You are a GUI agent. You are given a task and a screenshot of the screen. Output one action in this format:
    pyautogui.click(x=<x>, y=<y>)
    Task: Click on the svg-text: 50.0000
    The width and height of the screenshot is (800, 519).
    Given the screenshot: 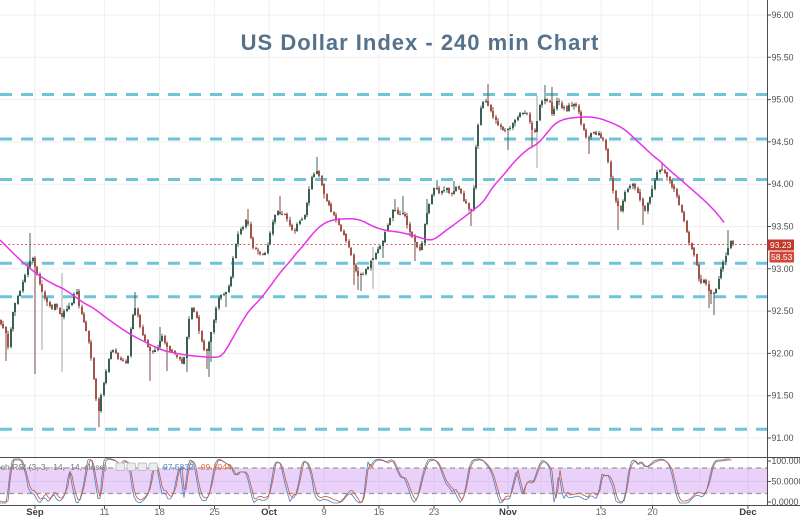 What is the action you would take?
    pyautogui.click(x=786, y=482)
    